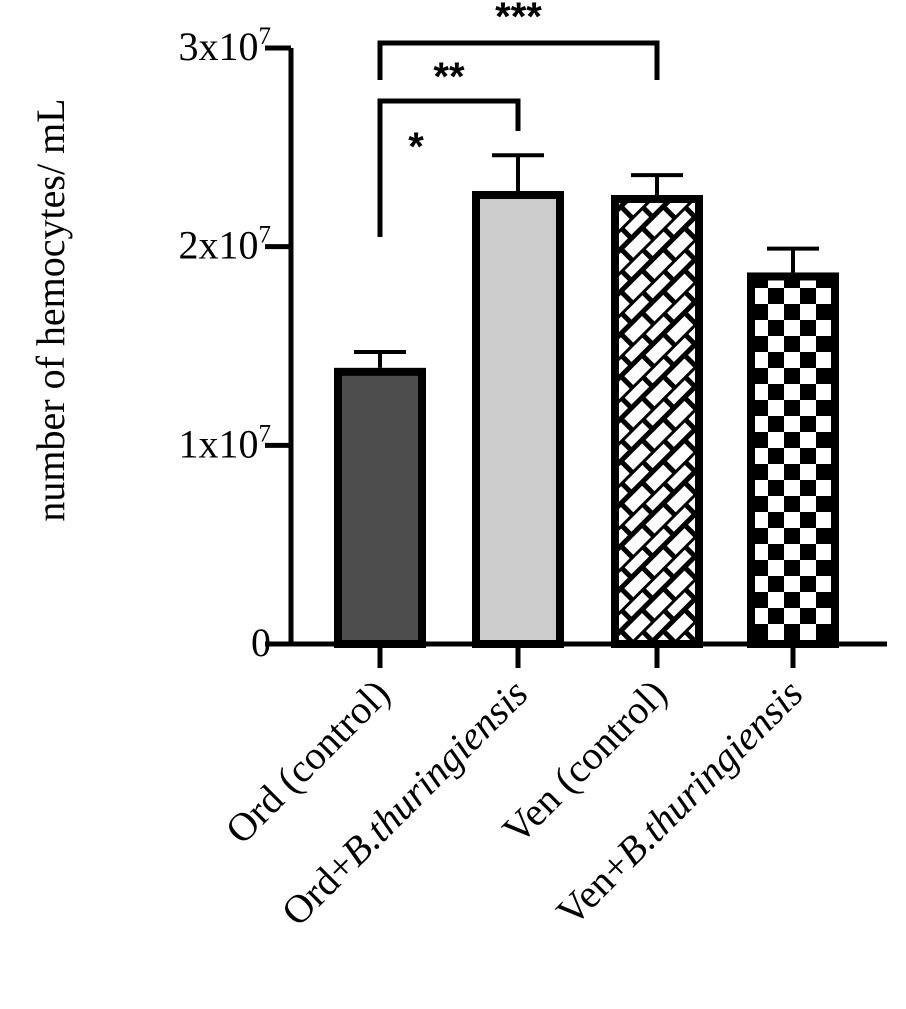 This screenshot has width=906, height=1009. Describe the element at coordinates (416, 147) in the screenshot. I see `significance-label: *` at that location.